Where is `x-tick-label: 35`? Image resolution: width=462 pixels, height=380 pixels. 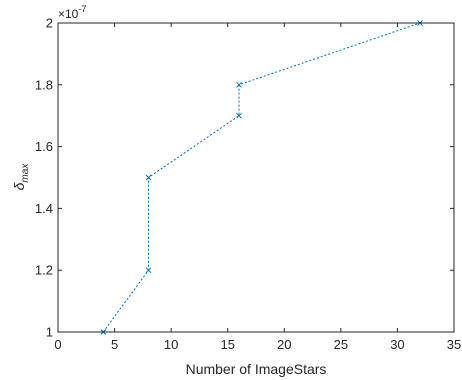
x-tick-label: 35 is located at coordinates (454, 344).